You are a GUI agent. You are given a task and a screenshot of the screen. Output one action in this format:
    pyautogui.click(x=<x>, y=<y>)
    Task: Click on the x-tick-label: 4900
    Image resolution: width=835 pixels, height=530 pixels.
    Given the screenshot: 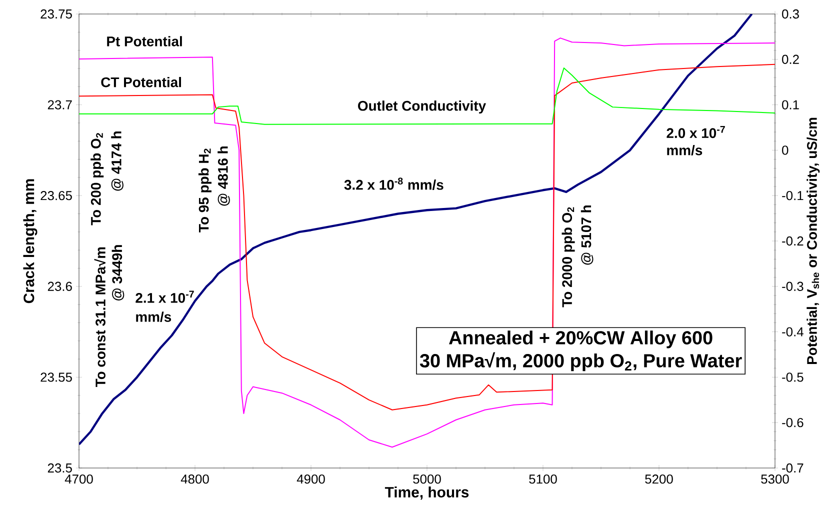 What is the action you would take?
    pyautogui.click(x=310, y=479)
    